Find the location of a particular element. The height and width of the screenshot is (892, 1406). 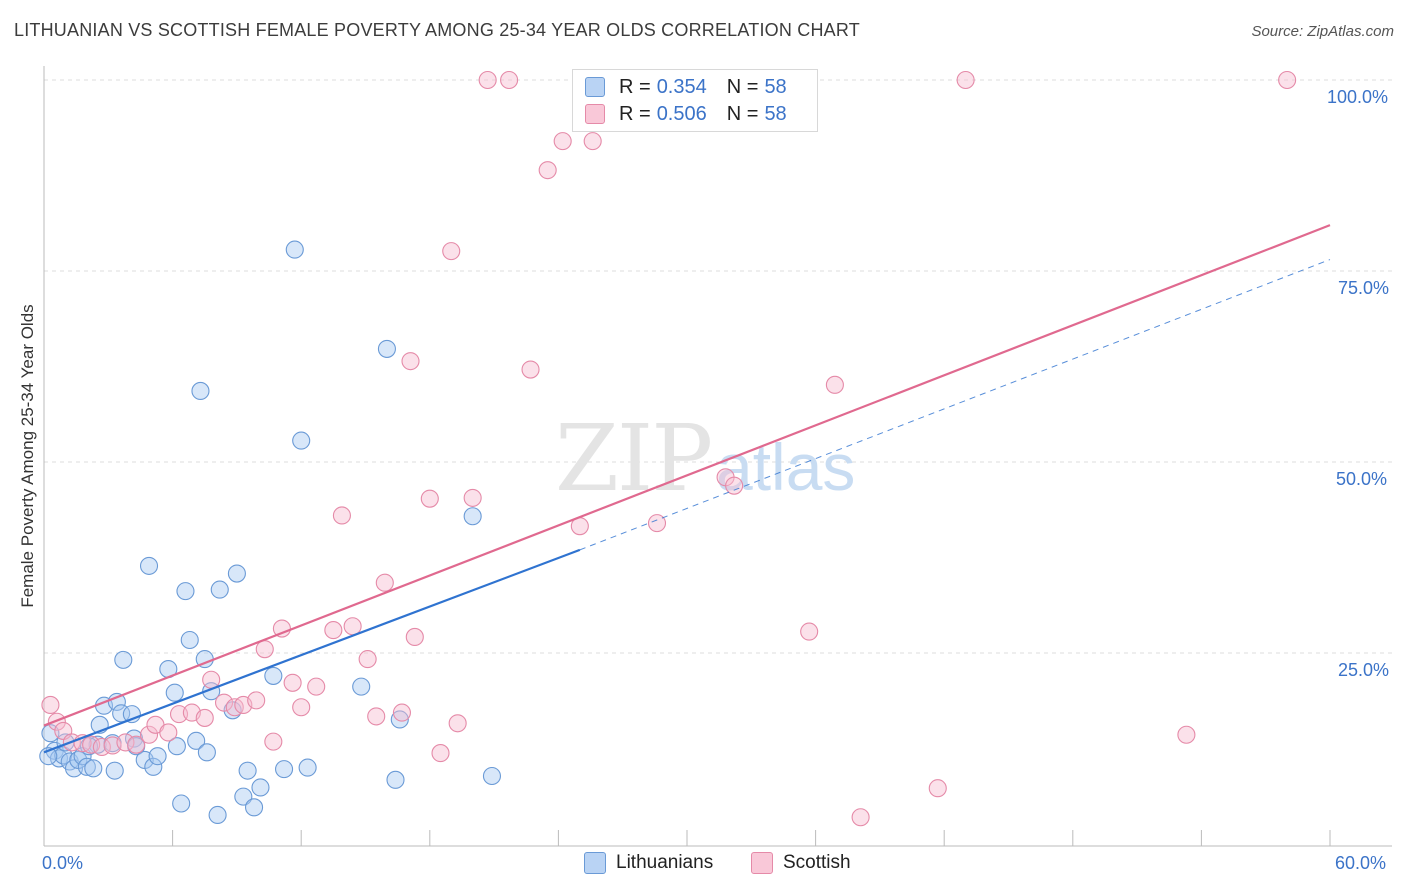

correlation-legend: R = 0.354 N = 58 R = 0.506 N = 58 is located at coordinates (695, 100).